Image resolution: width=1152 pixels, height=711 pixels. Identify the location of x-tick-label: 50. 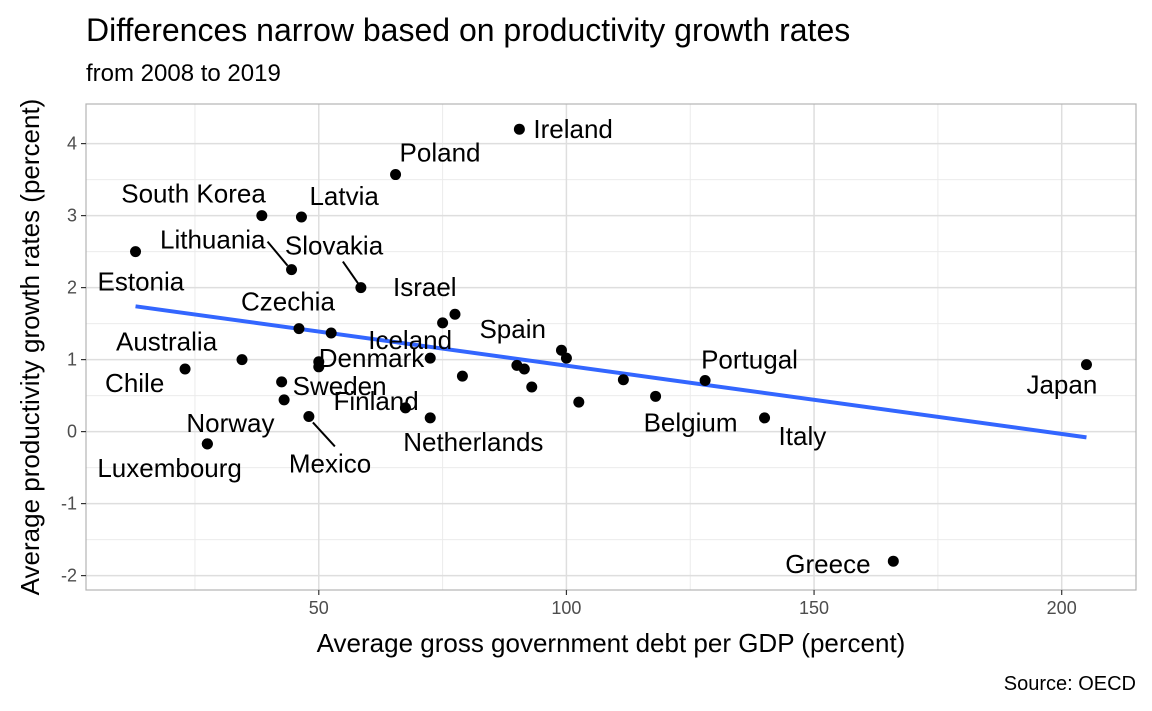
(319, 608).